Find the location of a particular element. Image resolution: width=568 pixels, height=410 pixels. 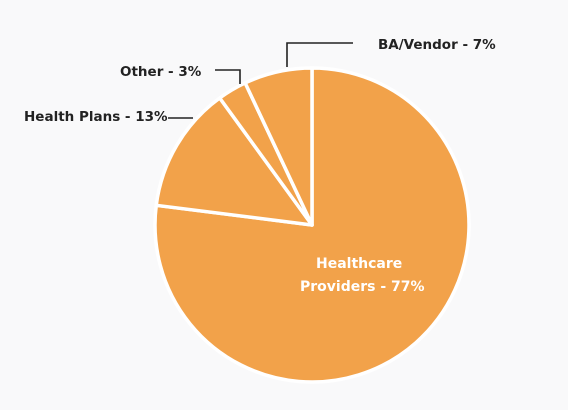

leader-other is located at coordinates (228, 76).